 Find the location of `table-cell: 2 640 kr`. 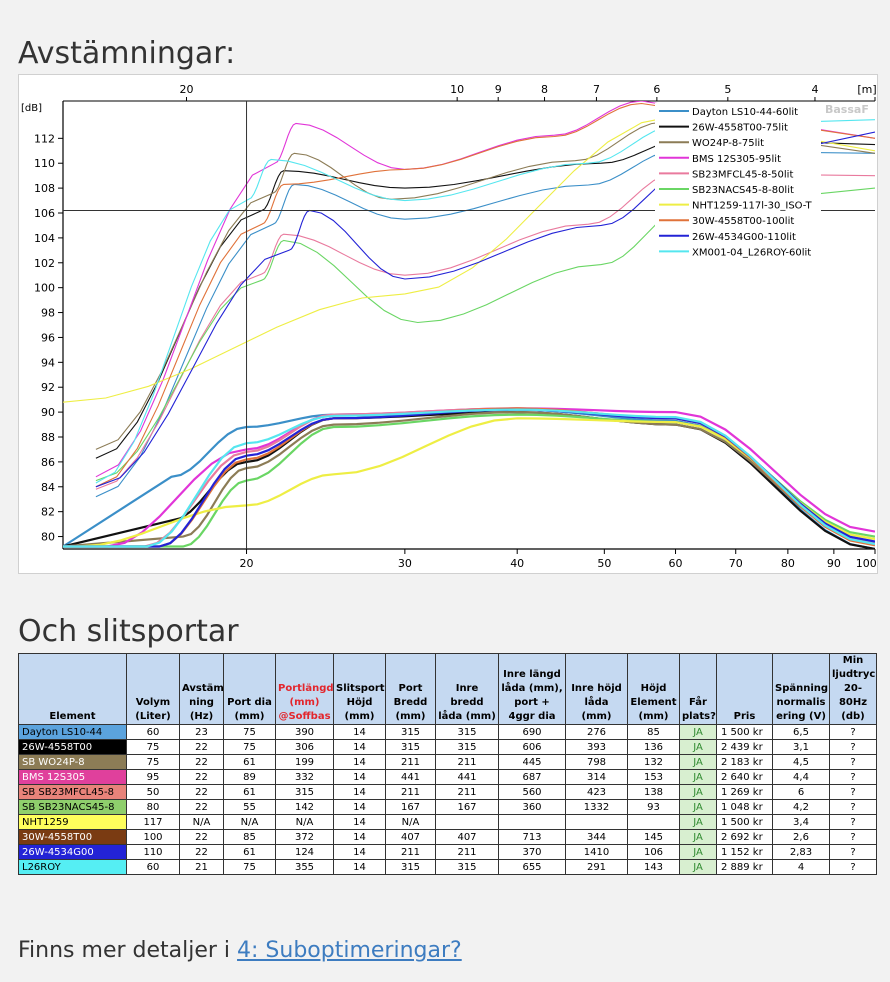

table-cell: 2 640 kr is located at coordinates (744, 777).